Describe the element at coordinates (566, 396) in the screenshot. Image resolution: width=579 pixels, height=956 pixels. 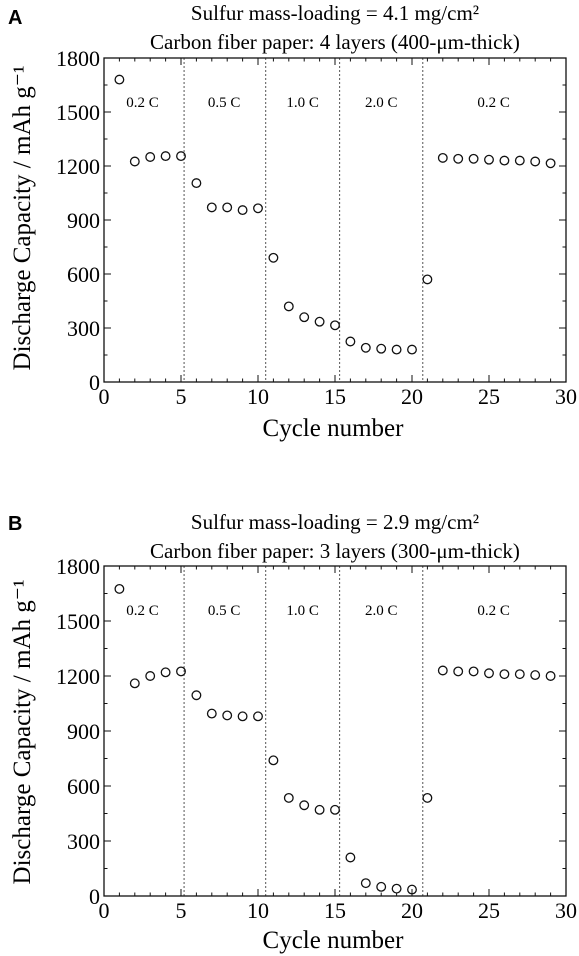
I see `panel-a-x-tick-label: 30` at that location.